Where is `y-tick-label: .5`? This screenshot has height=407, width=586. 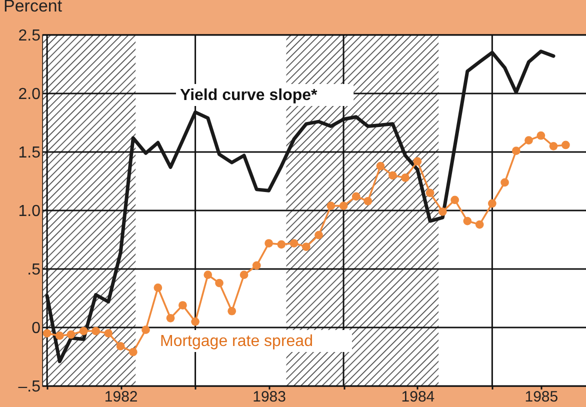
y-tick-label: .5 is located at coordinates (34, 270).